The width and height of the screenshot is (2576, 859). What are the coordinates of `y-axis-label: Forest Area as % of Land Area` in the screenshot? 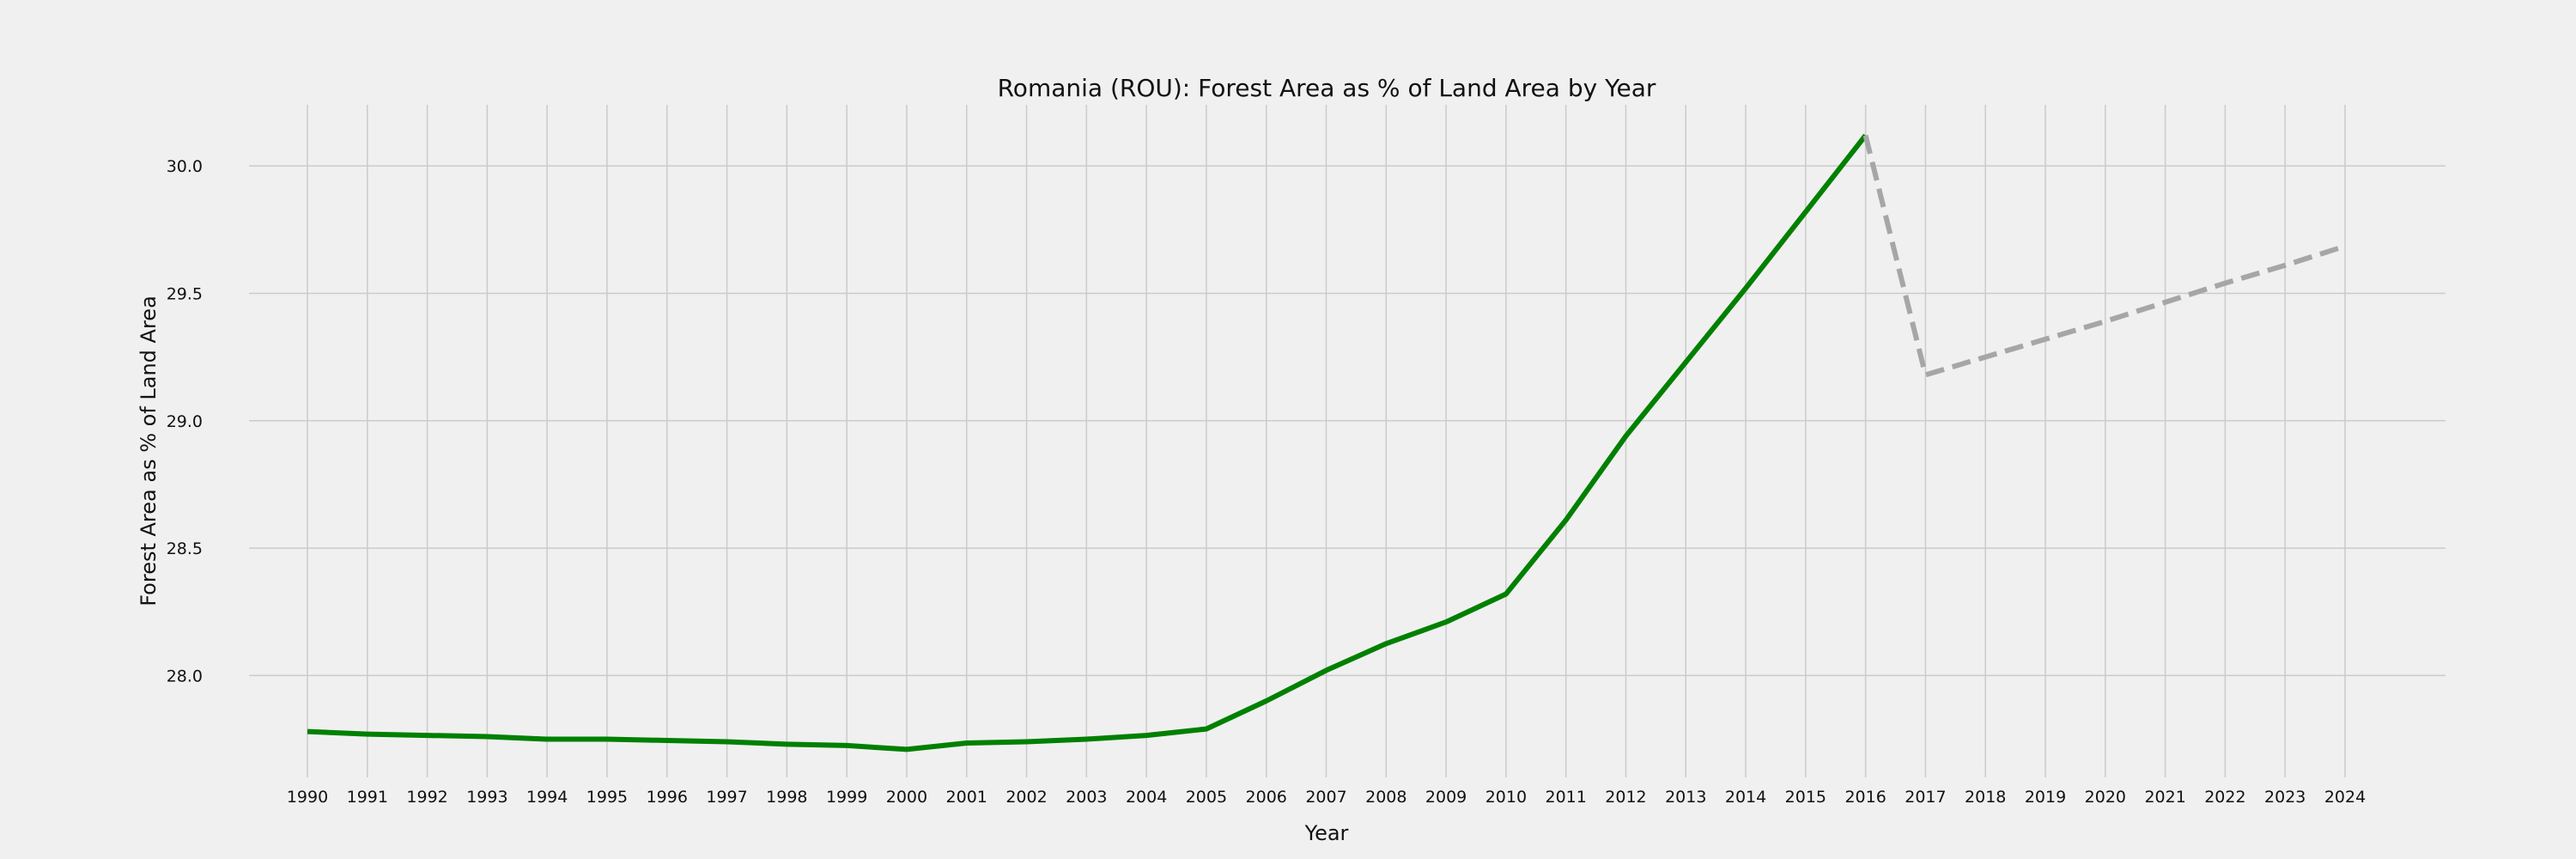 It's located at (149, 450).